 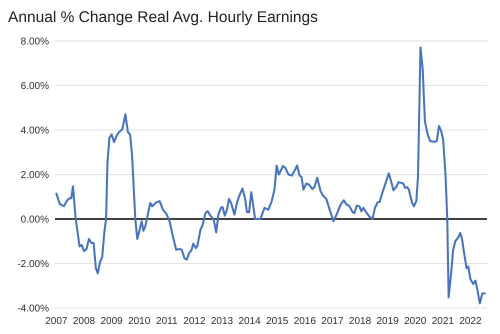 What do you see at coordinates (388, 321) in the screenshot?
I see `x-tick-label: 2019` at bounding box center [388, 321].